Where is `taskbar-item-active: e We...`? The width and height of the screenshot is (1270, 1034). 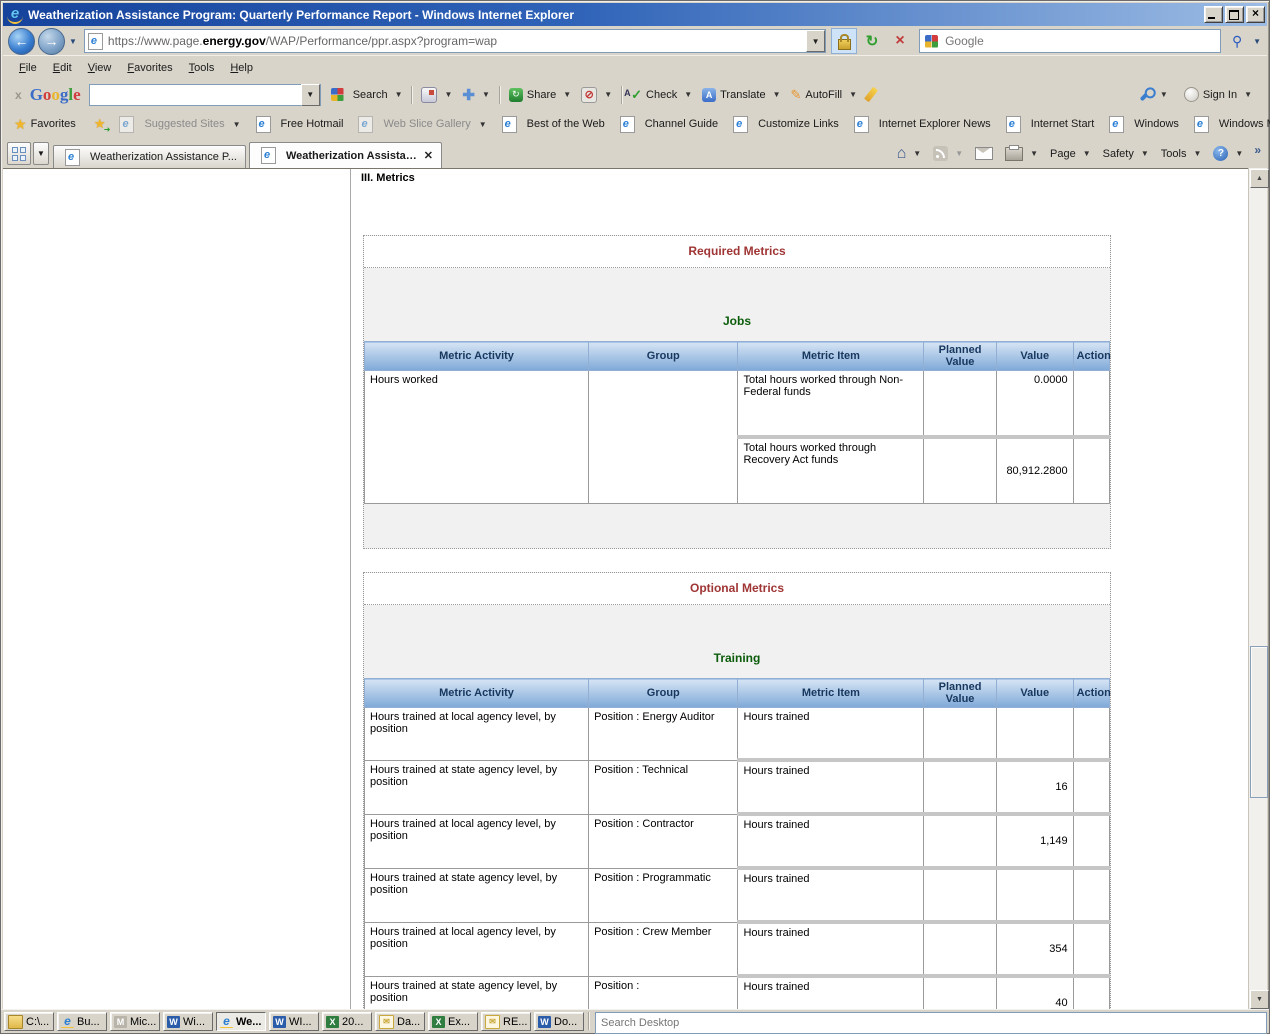
taskbar-item-active: e We... is located at coordinates (241, 1021).